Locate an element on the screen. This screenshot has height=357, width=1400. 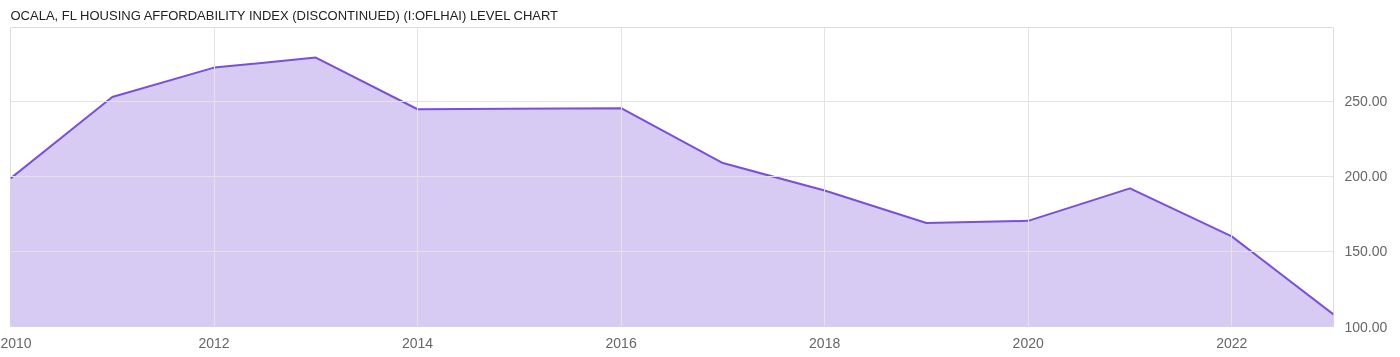
y-tick-label: 200.00 is located at coordinates (1366, 176).